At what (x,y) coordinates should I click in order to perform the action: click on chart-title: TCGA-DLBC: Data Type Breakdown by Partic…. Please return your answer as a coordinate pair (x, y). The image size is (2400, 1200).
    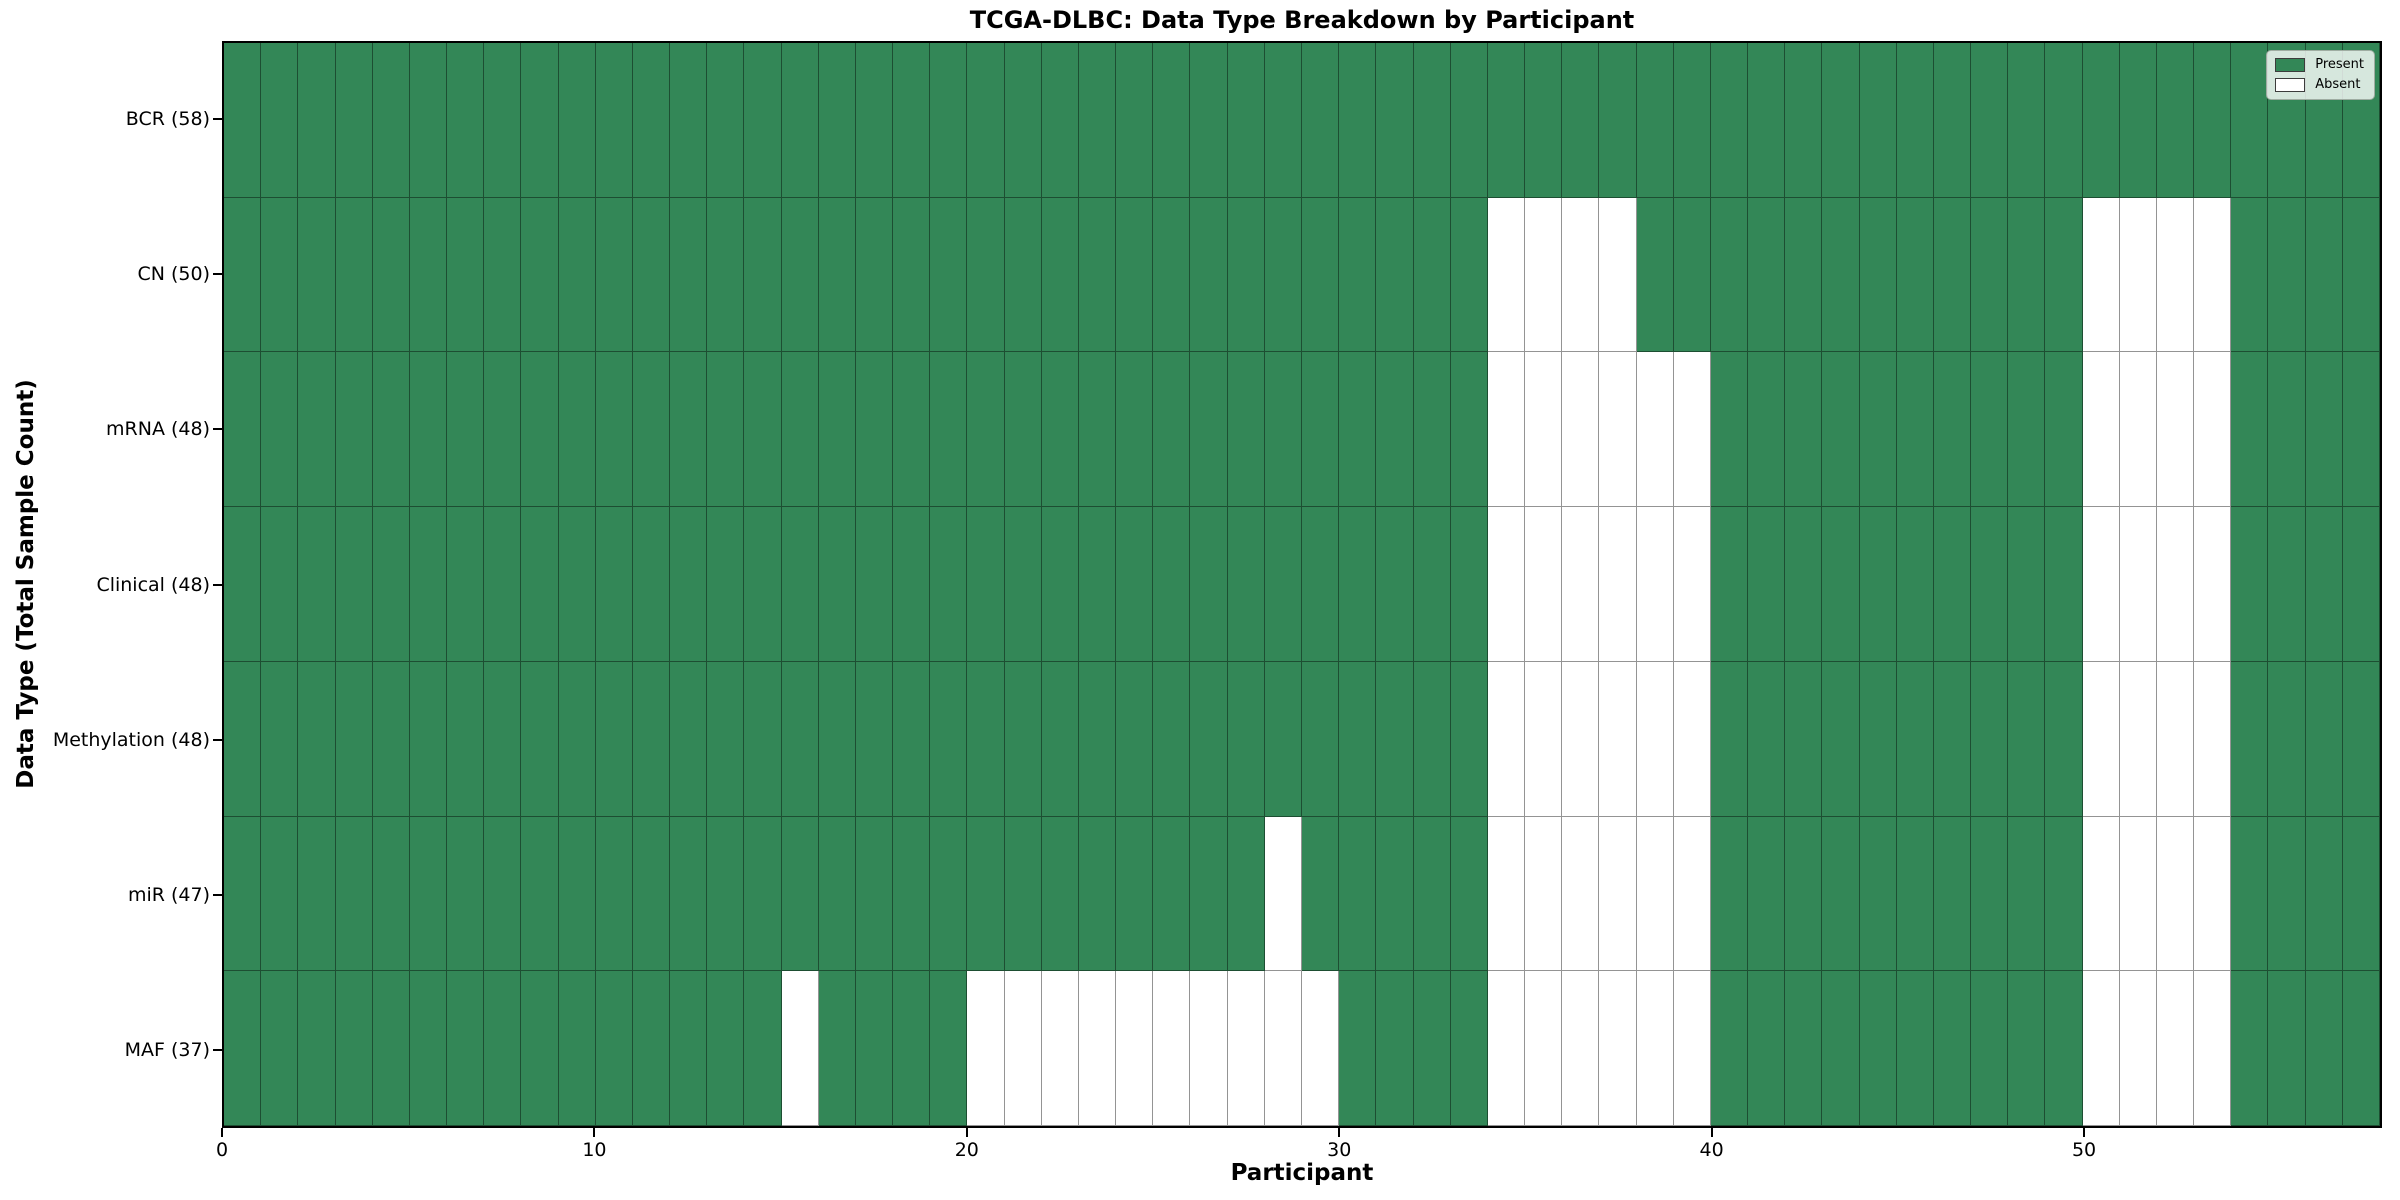
    Looking at the image, I should click on (1302, 20).